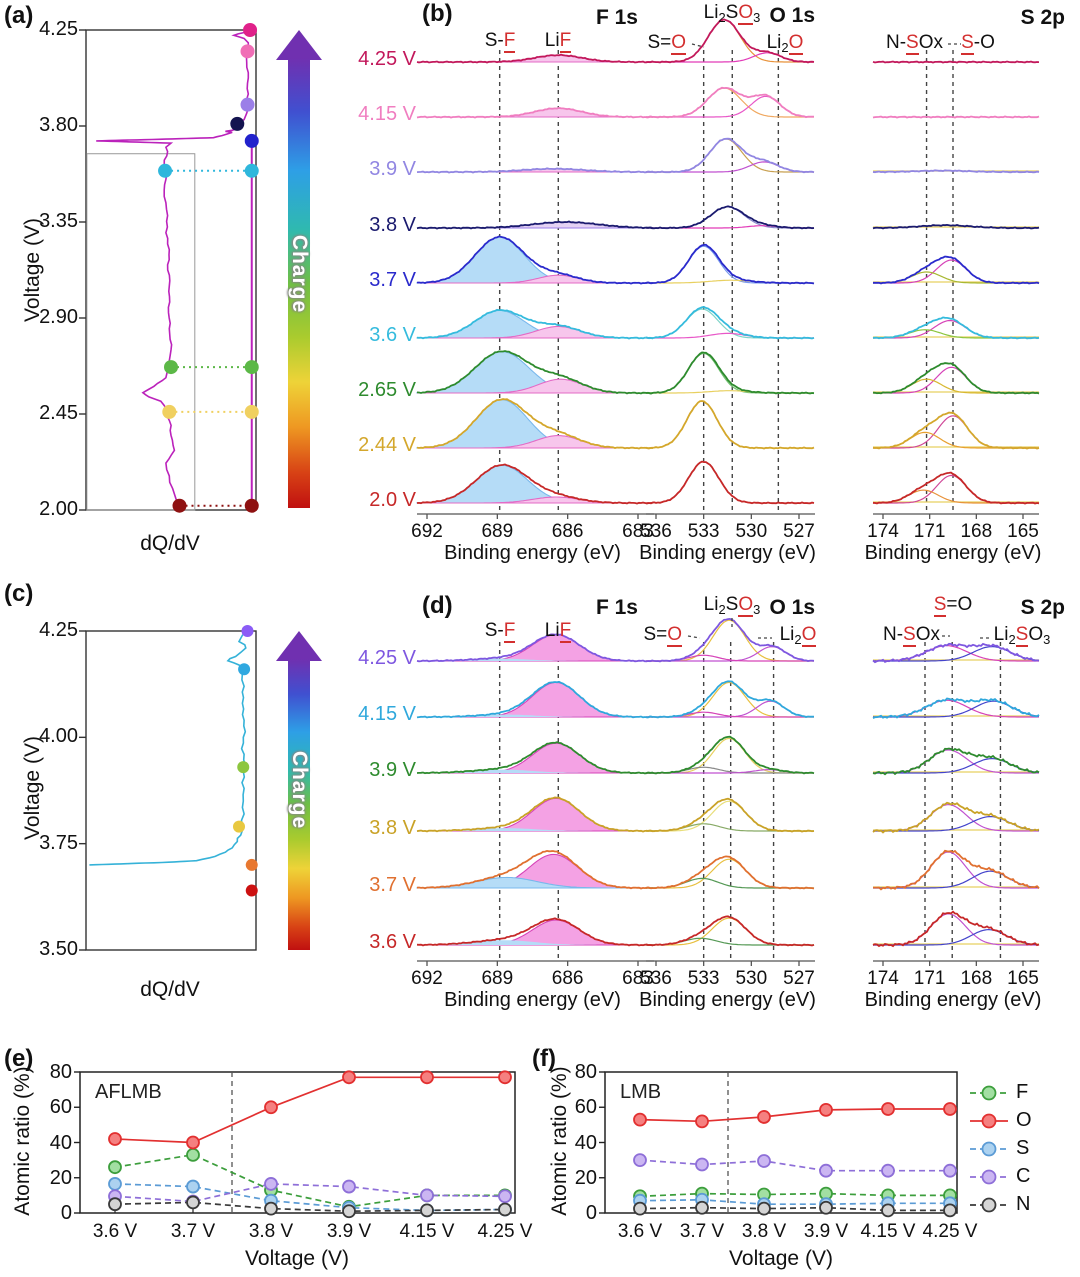  Describe the element at coordinates (497, 978) in the screenshot. I see `x-tick-label: 689` at that location.